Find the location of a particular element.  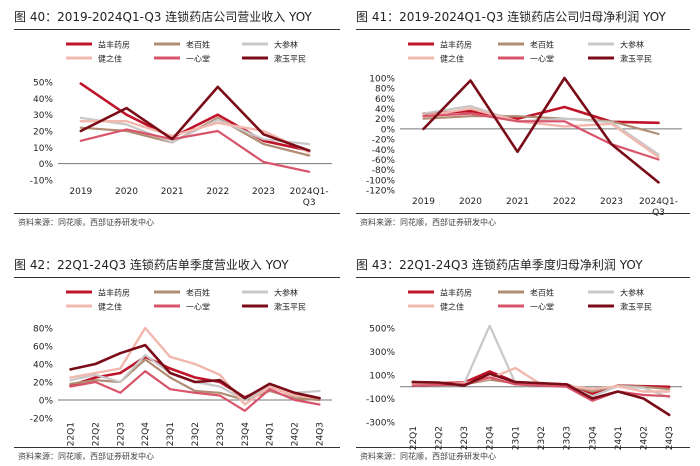

x-tick-label: 2019 is located at coordinates (423, 202).